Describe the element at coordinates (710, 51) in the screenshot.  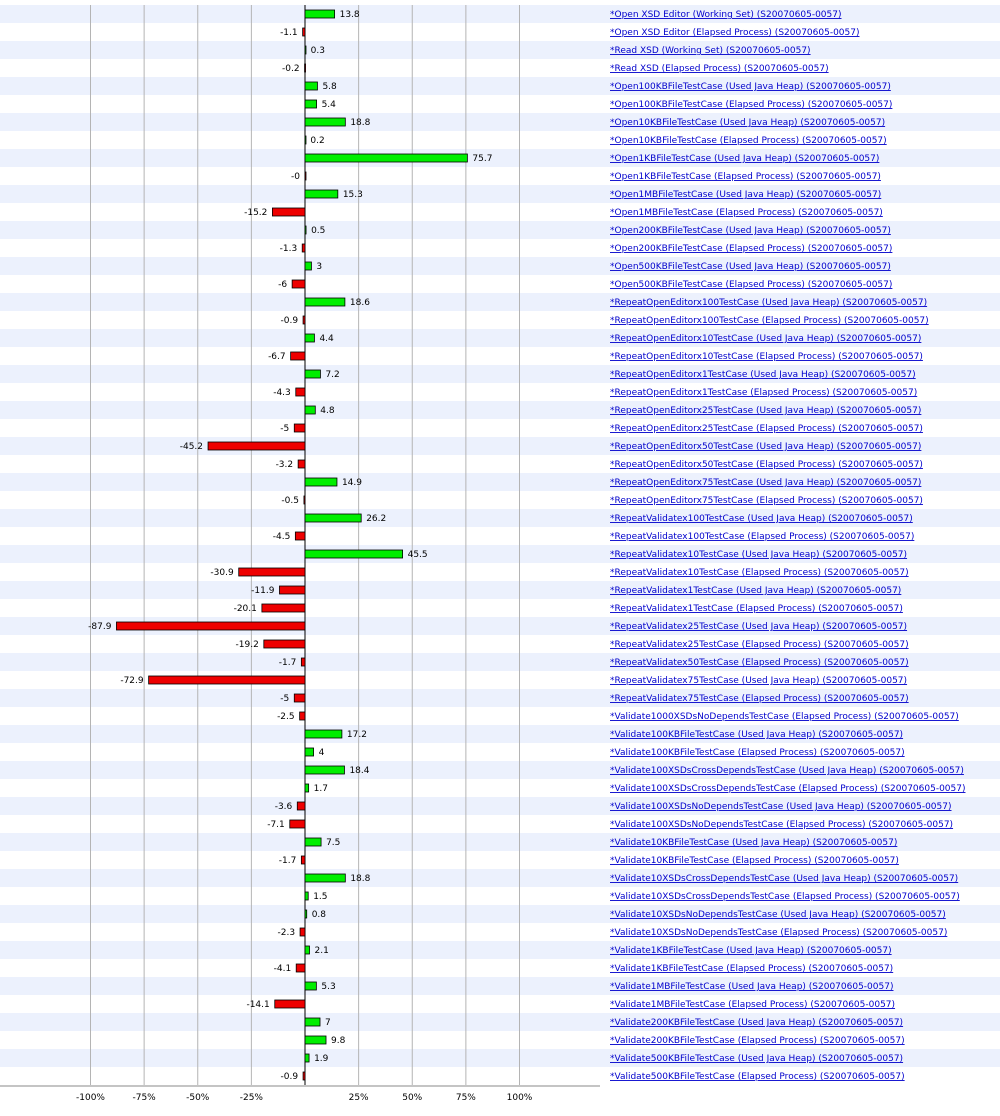
I see `category-link: *Read XSD (Working Set) (S20070605-0057)` at that location.